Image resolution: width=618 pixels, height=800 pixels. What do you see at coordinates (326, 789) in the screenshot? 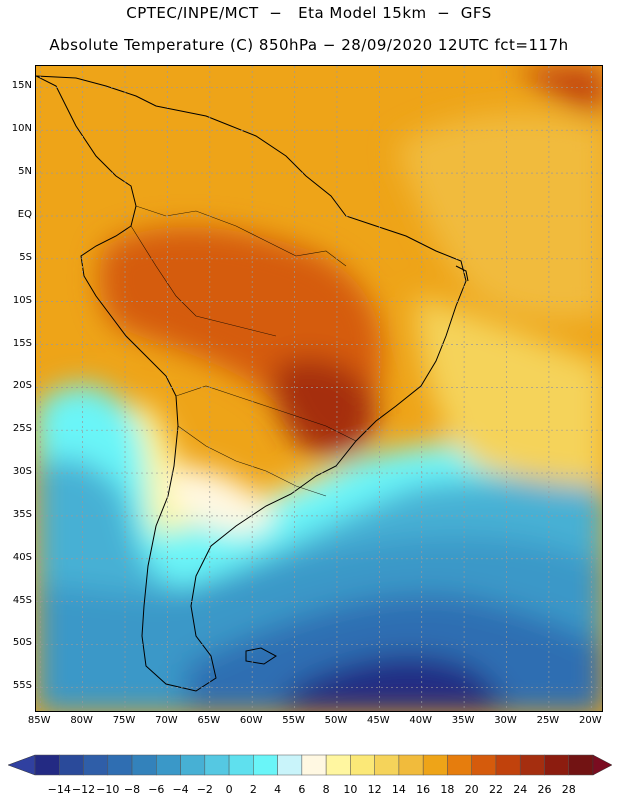
I see `colorbar-tick-label: 8` at bounding box center [326, 789].